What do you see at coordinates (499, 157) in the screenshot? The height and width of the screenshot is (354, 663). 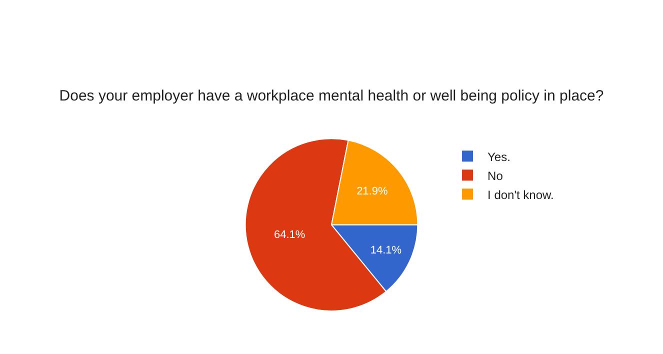 I see `legend-label: Yes.` at bounding box center [499, 157].